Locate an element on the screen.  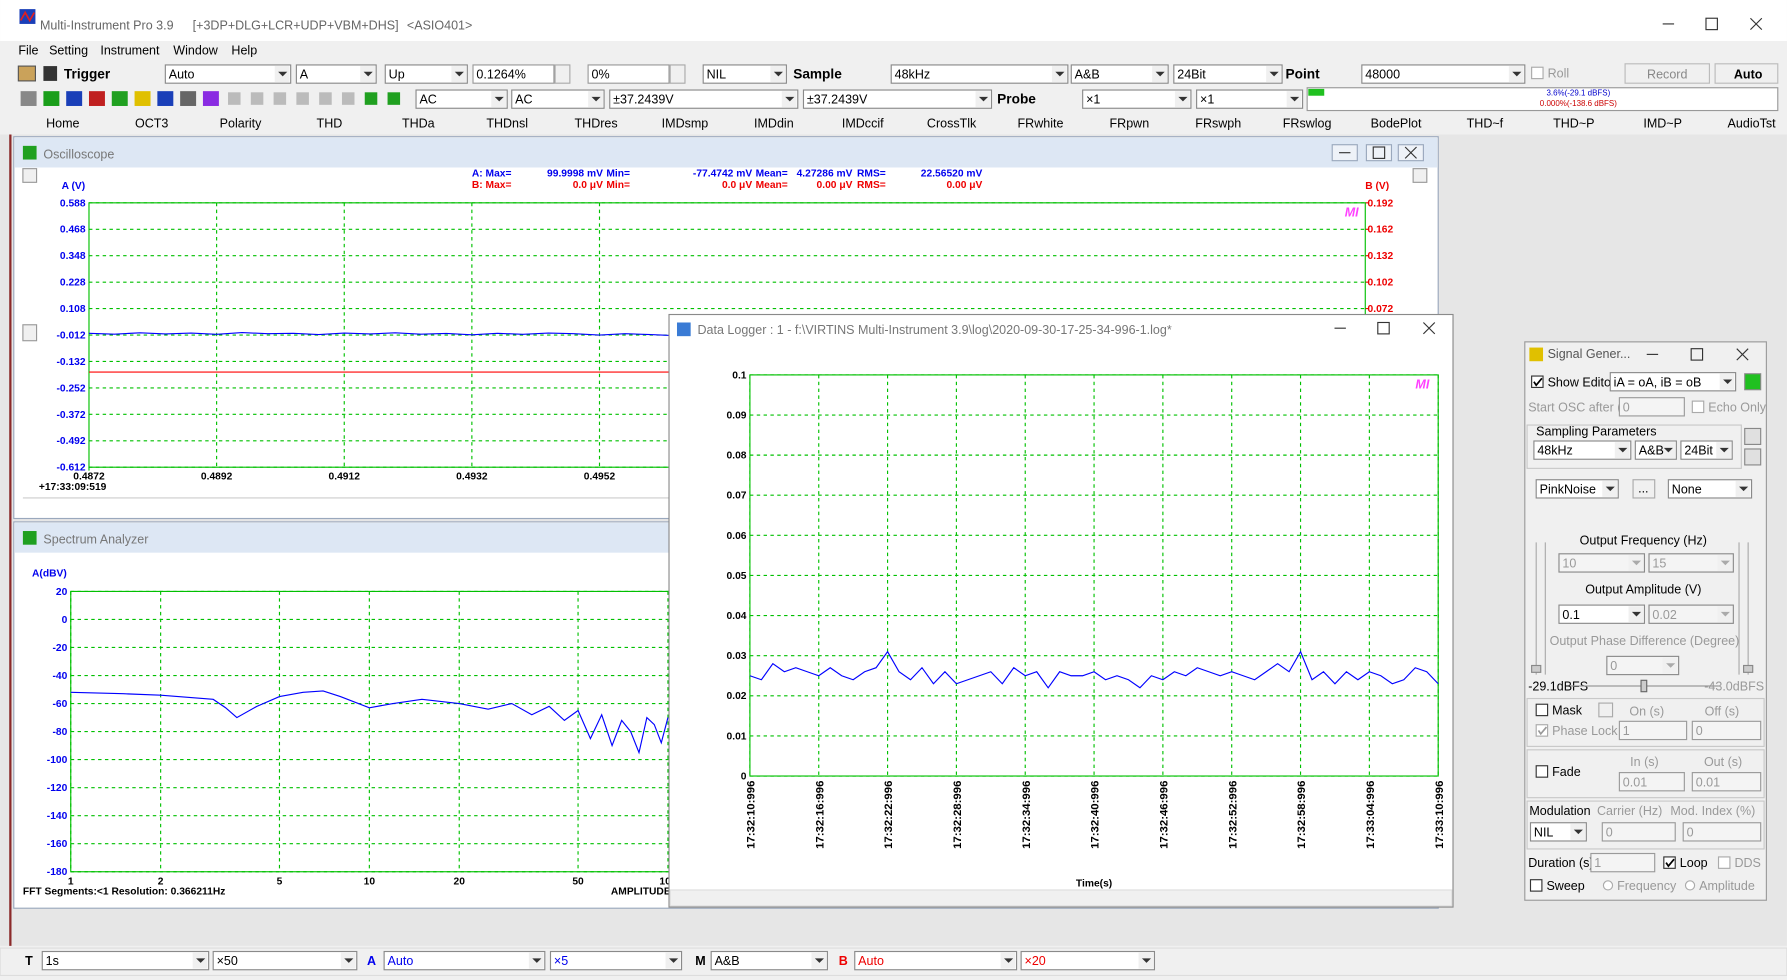
tab: Polarity is located at coordinates (241, 124).